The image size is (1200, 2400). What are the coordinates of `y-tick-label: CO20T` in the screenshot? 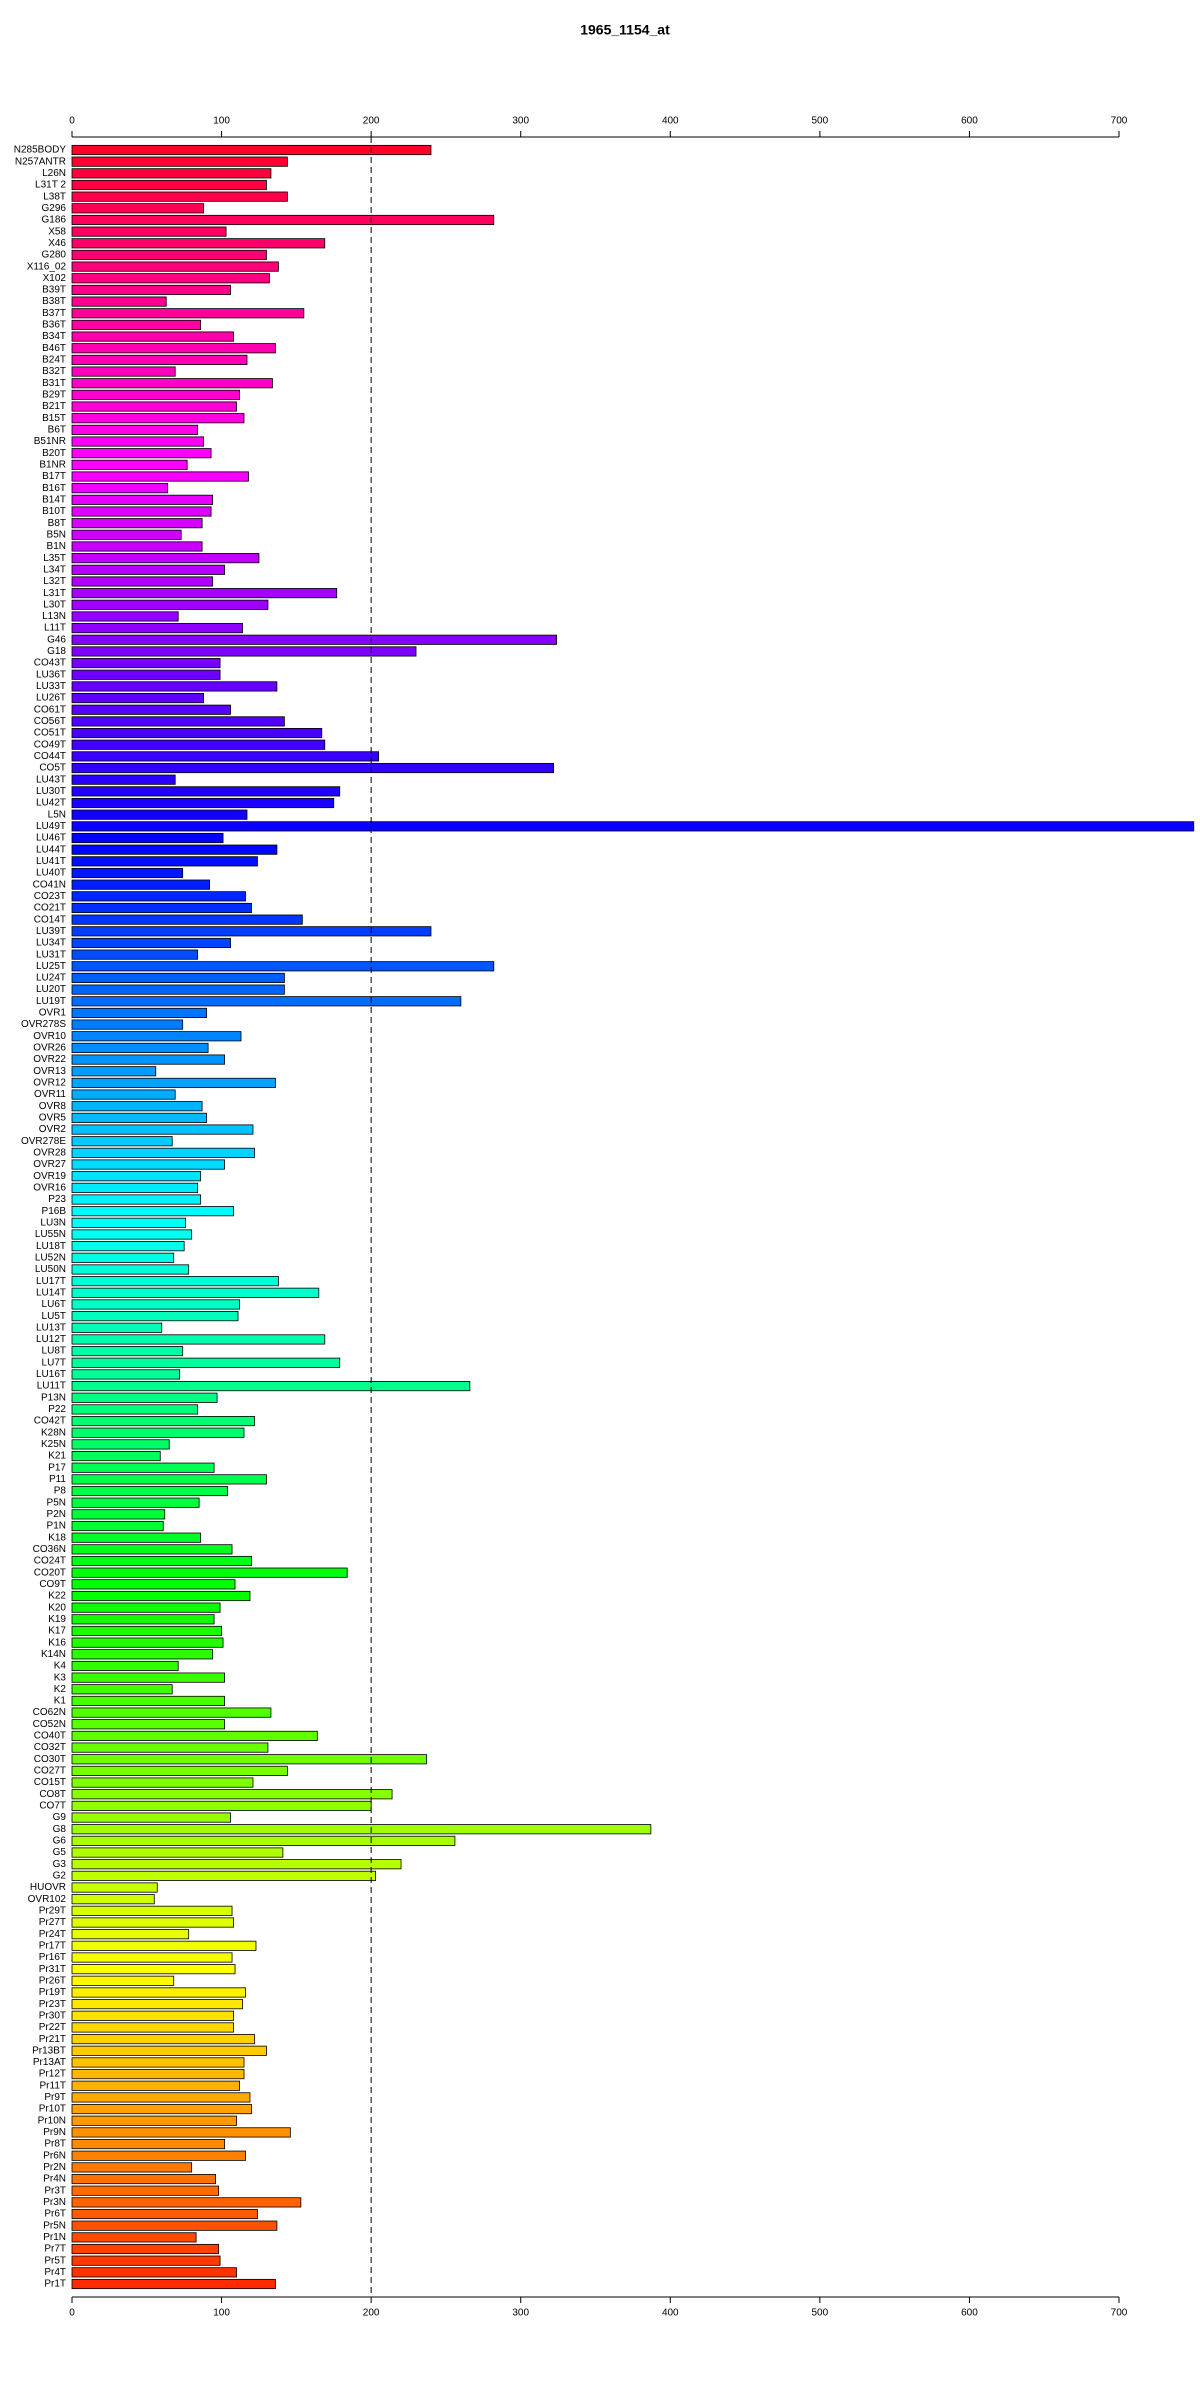 It's located at (50, 1572).